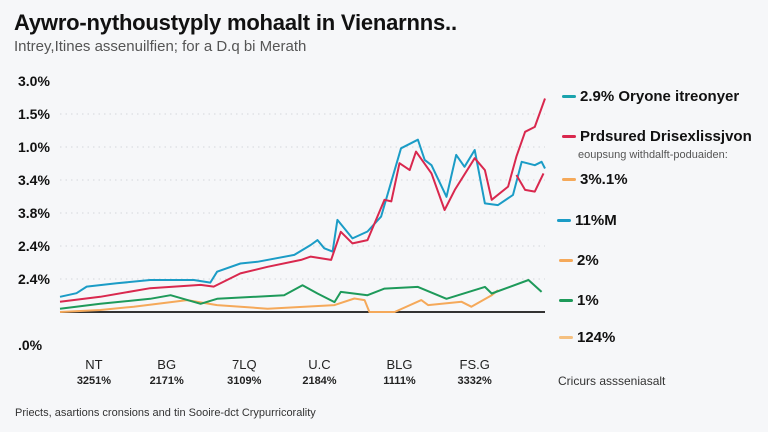  Describe the element at coordinates (660, 96) in the screenshot. I see `legend-label: 2.9% Oryone itreonyer` at that location.